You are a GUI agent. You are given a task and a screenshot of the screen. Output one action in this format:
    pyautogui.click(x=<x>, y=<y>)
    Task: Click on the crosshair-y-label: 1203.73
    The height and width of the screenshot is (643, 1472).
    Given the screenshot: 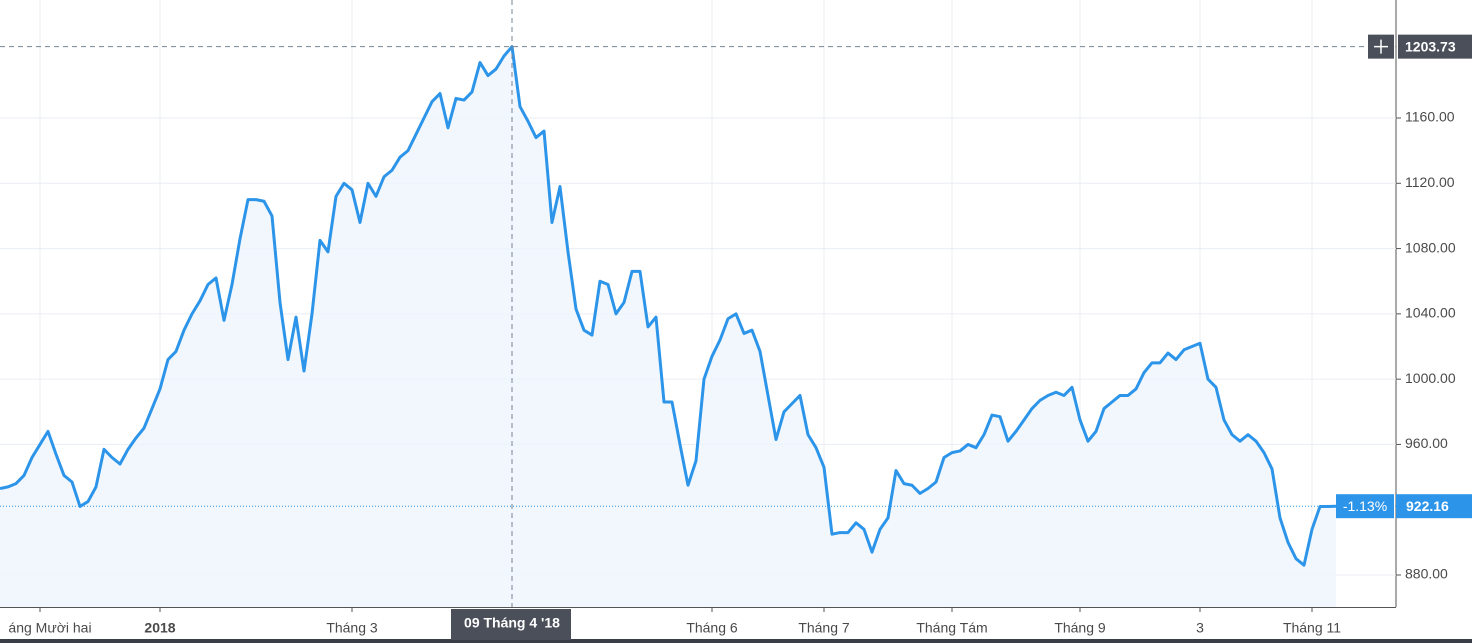 What is the action you would take?
    pyautogui.click(x=1430, y=46)
    